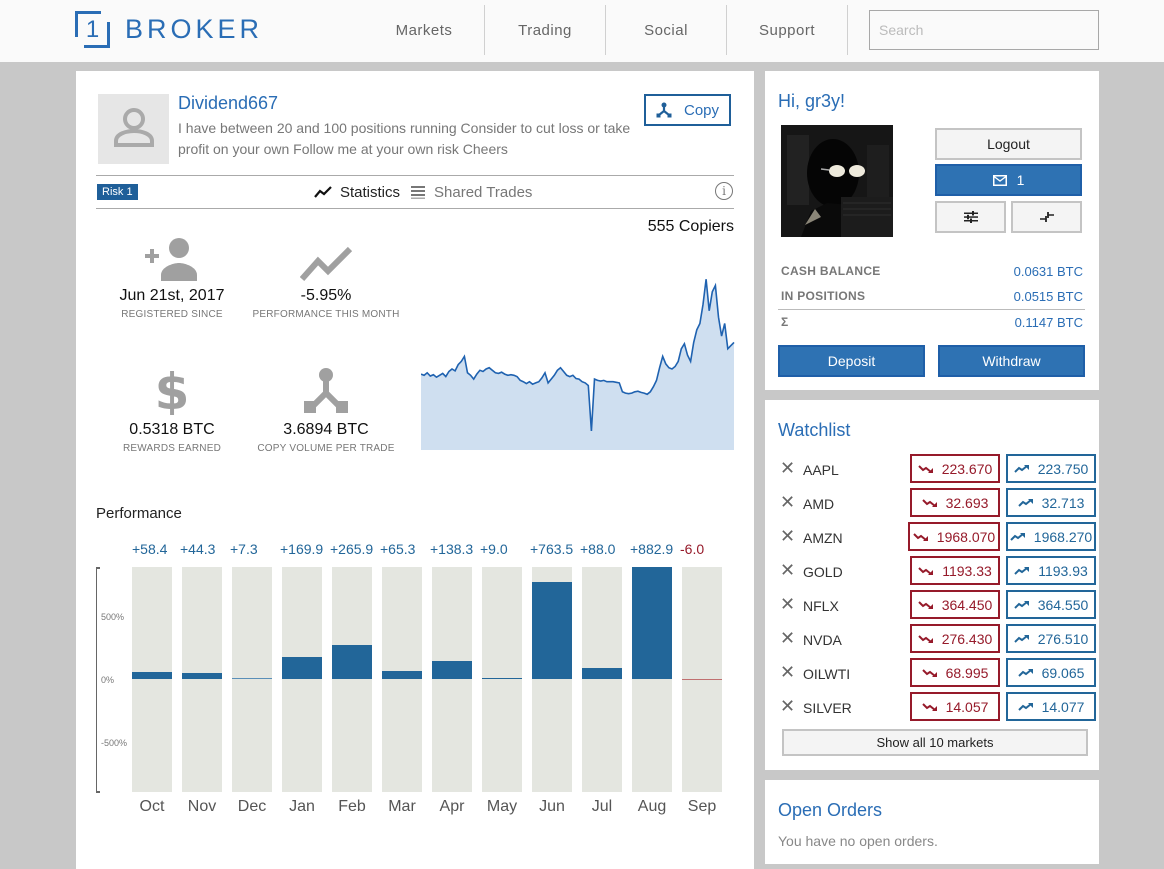 Image resolution: width=1164 pixels, height=869 pixels. Describe the element at coordinates (228, 103) in the screenshot. I see `trader-name: Dividend667` at that location.